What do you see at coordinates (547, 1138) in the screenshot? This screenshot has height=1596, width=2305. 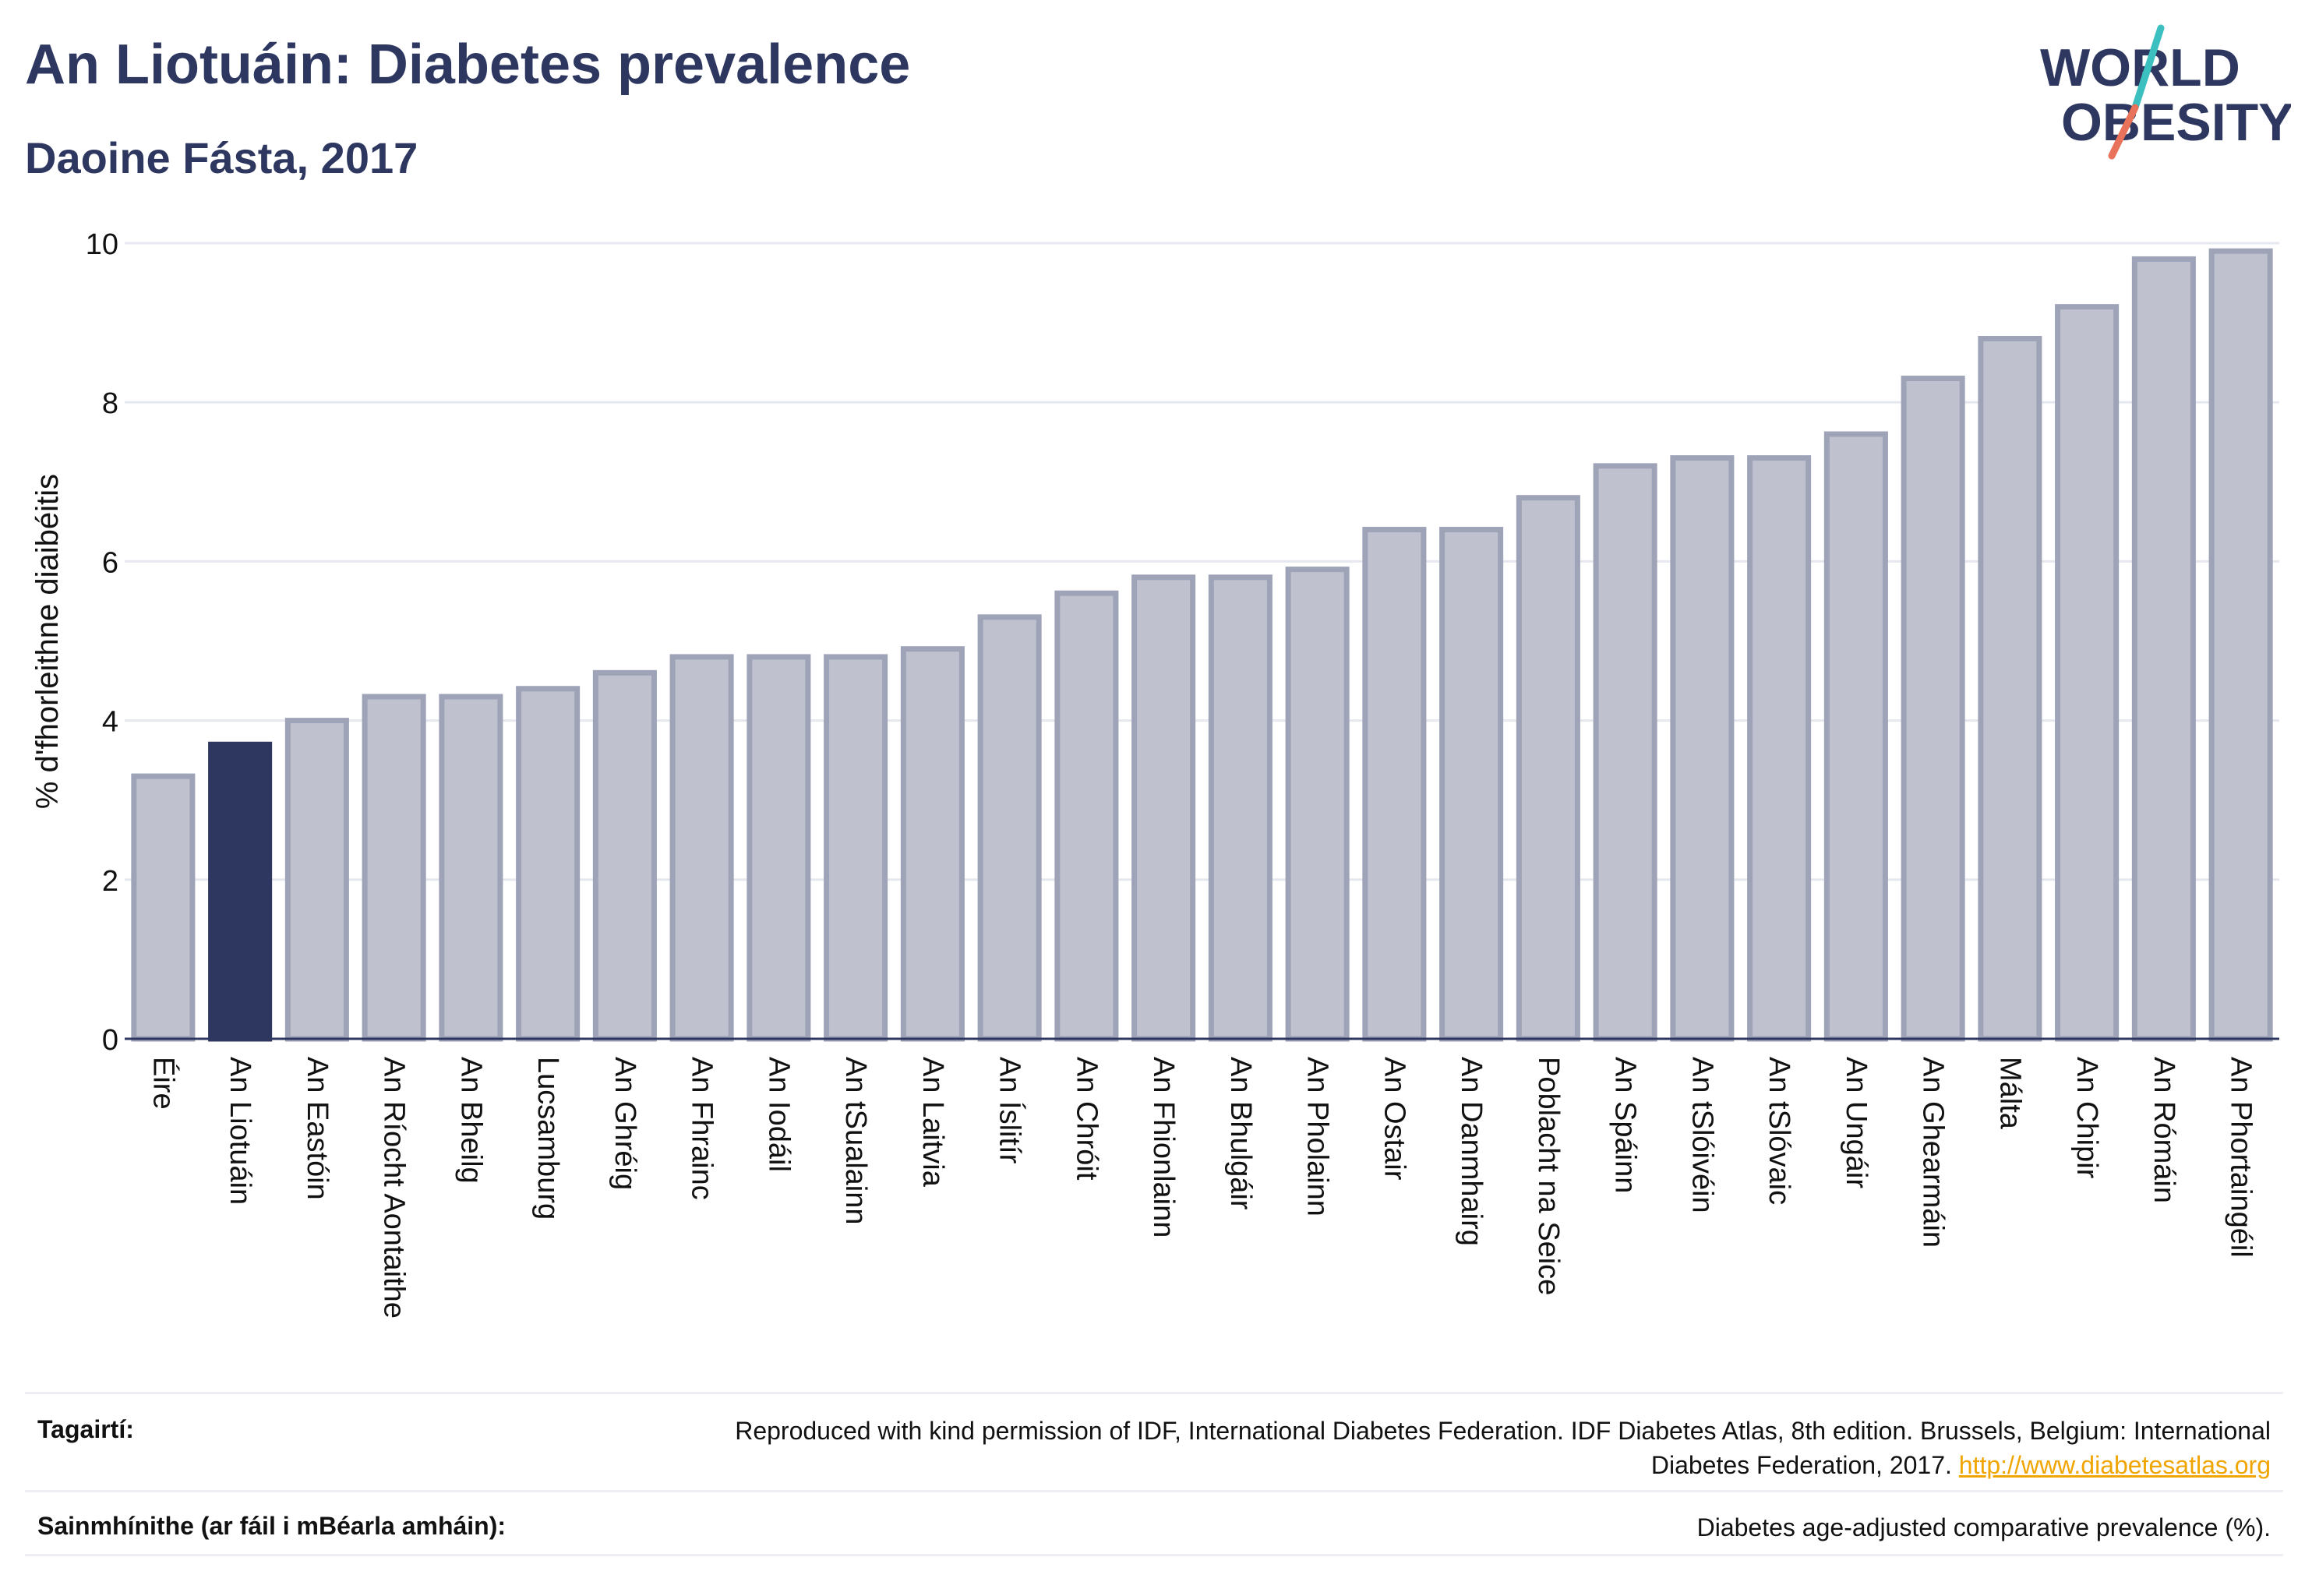 I see `x-tick-label: Lucsamburg` at bounding box center [547, 1138].